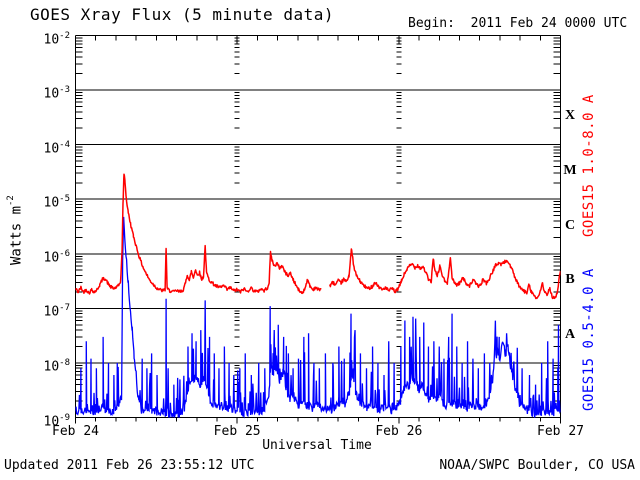  What do you see at coordinates (537, 465) in the screenshot?
I see `source-credit: NOAA/SWPC Boulder, CO USA` at bounding box center [537, 465].